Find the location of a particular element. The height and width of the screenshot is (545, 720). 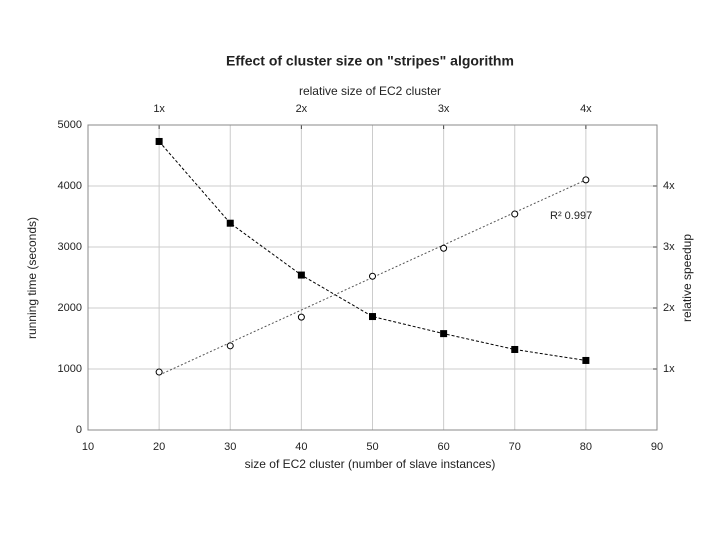

y2-tick-label: 2x is located at coordinates (669, 308).